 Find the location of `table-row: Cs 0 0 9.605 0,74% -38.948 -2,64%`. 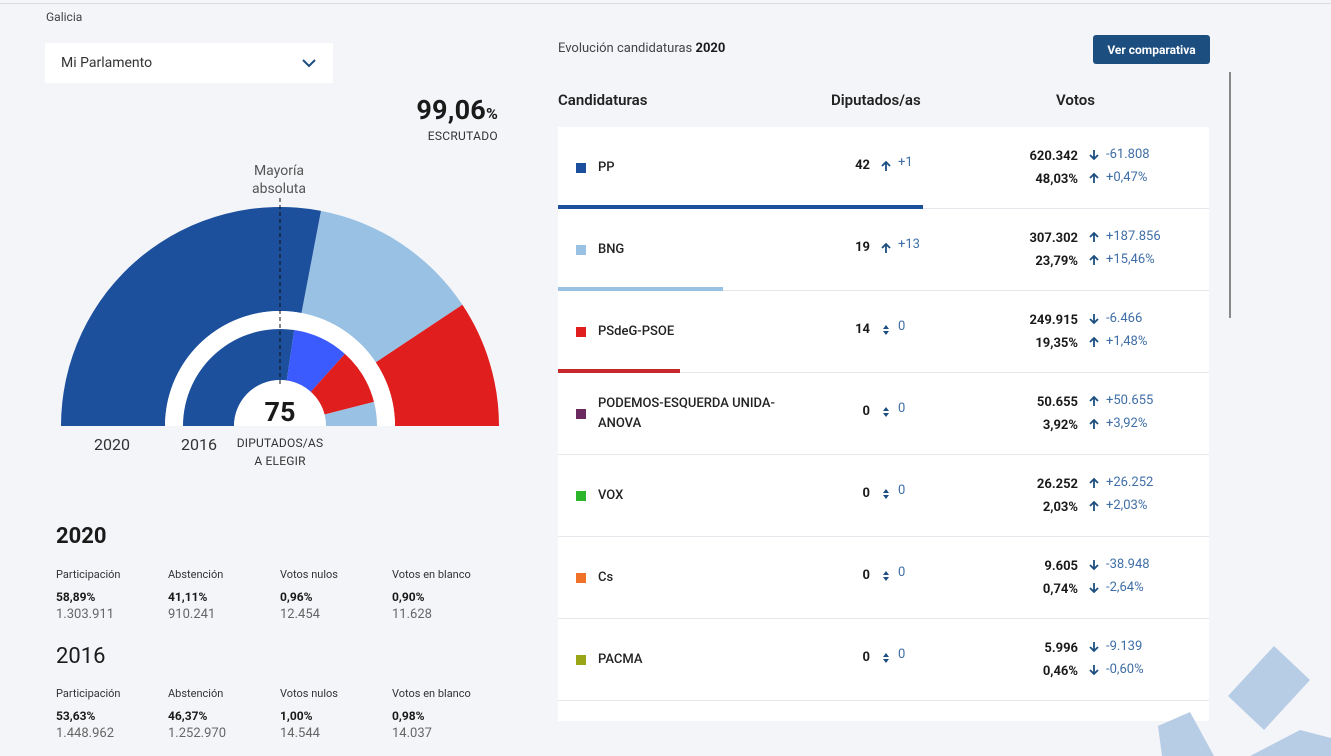

table-row: Cs 0 0 9.605 0,74% -38.948 -2,64% is located at coordinates (883, 578).